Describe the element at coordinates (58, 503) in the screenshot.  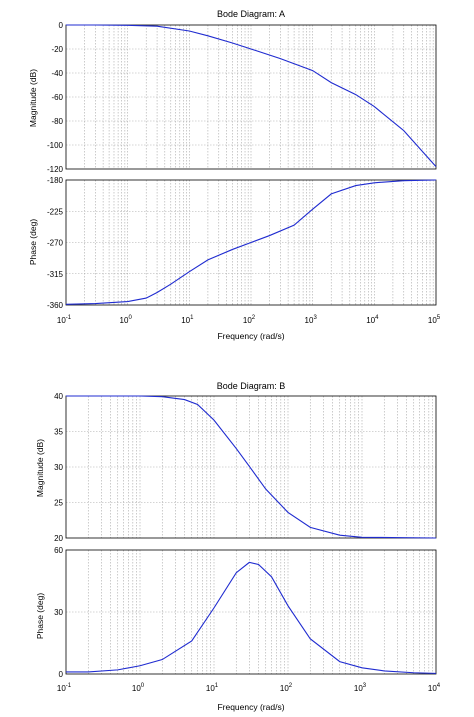
I see `y-tick-label: 25` at that location.